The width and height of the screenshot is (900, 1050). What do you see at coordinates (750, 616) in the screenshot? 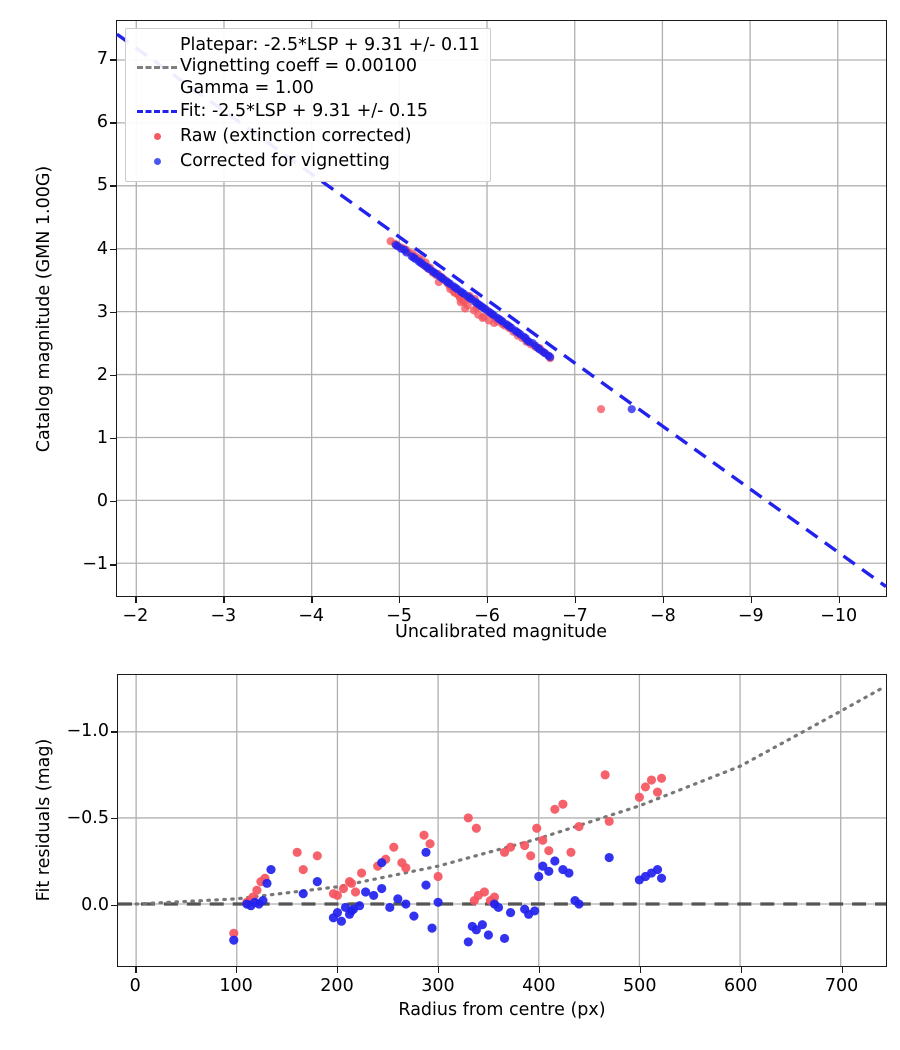
I see `top-tick-x: −9` at bounding box center [750, 616].